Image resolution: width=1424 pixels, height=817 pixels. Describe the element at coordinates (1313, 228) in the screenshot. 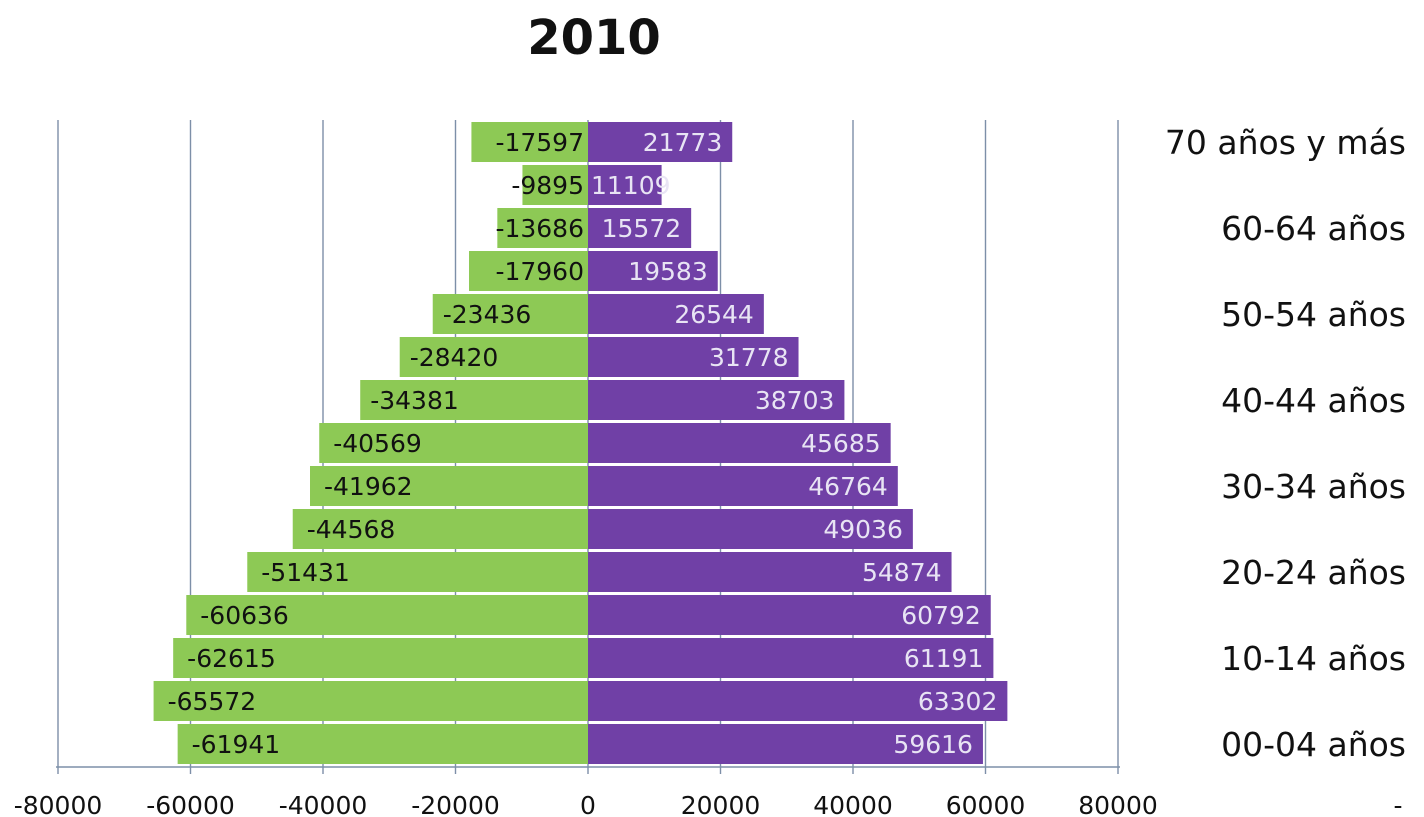

I see `category-label: 60-64 años` at that location.